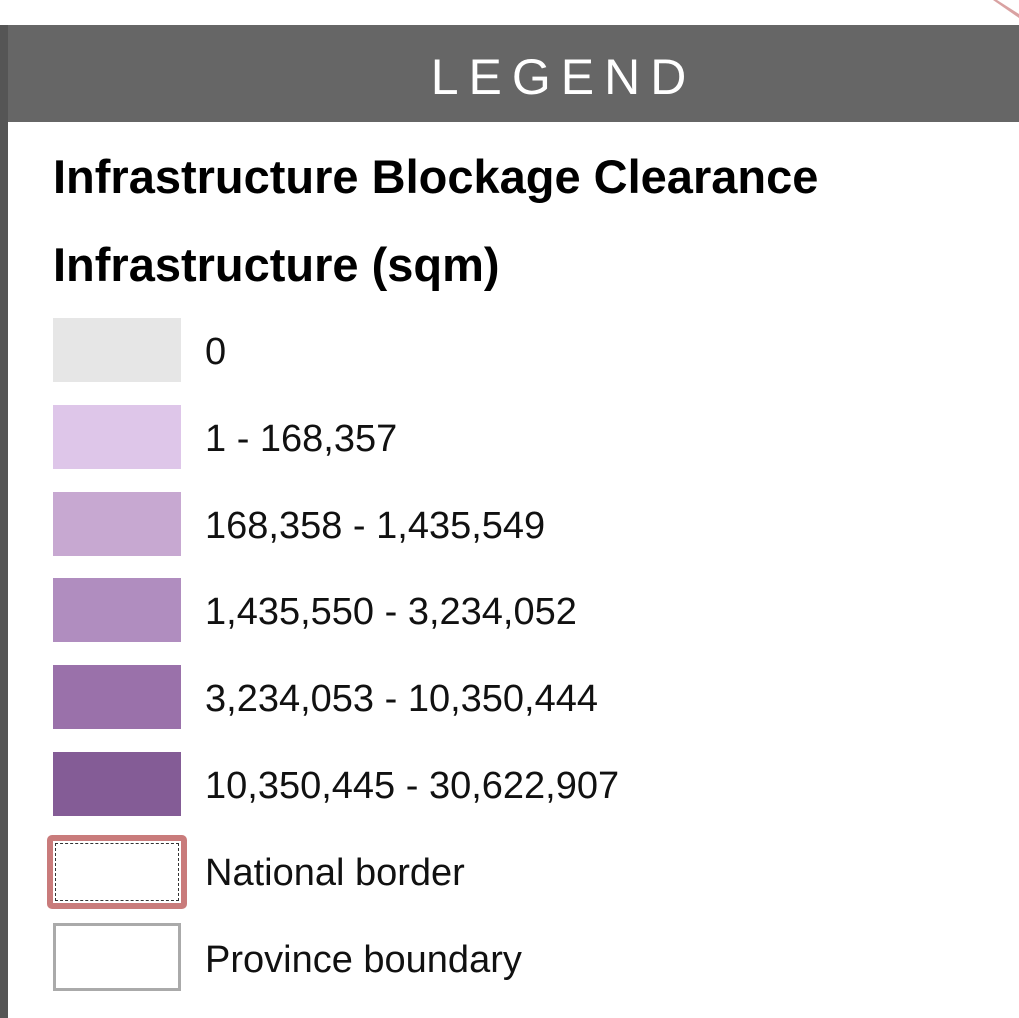  Describe the element at coordinates (436, 176) in the screenshot. I see `legend-title: Infrastructure Blockage Clearance` at that location.